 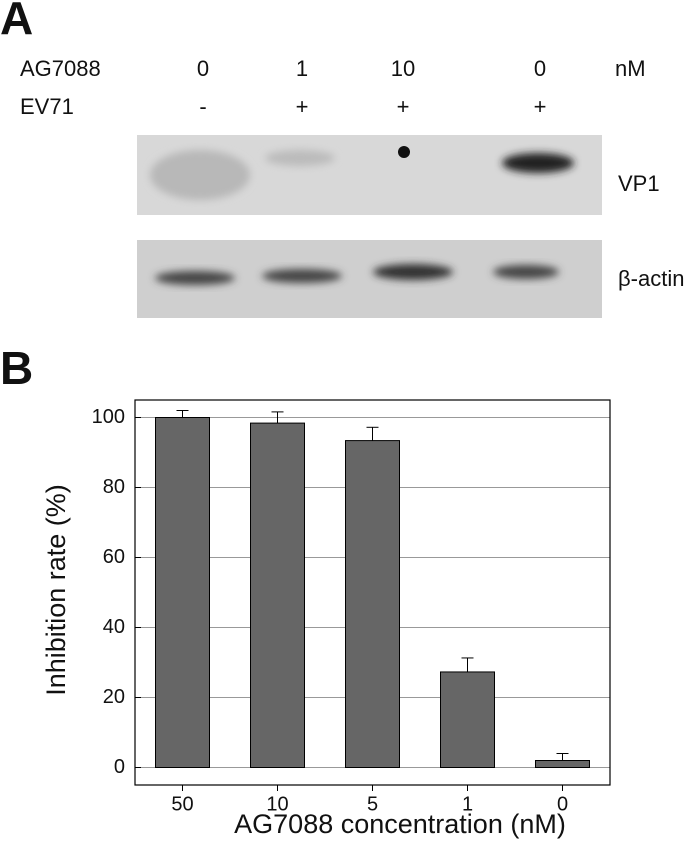 I want to click on x-axis-label: AG7088 concentration (nM), so click(x=400, y=824).